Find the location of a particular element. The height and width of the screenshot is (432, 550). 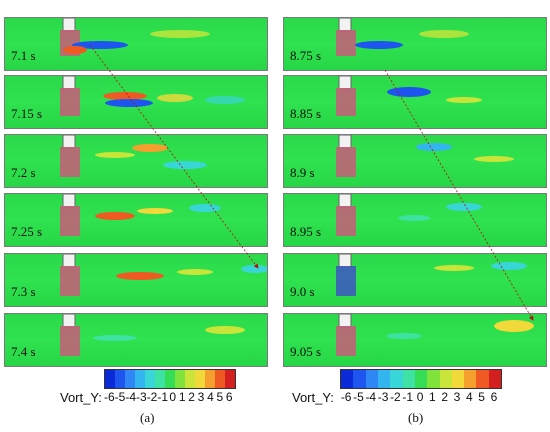

time-label: 9.0 s is located at coordinates (302, 291).